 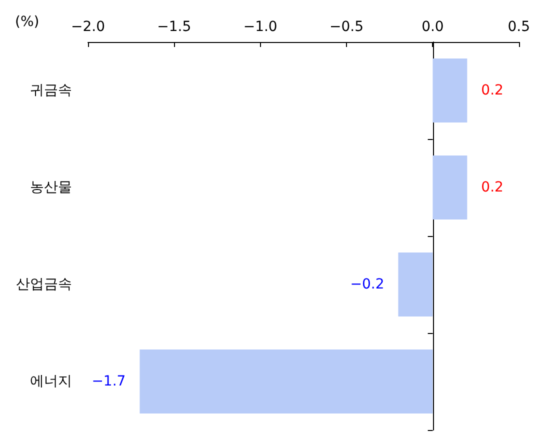 What do you see at coordinates (260, 27) in the screenshot?
I see `x-tick-label: −1.0` at bounding box center [260, 27].